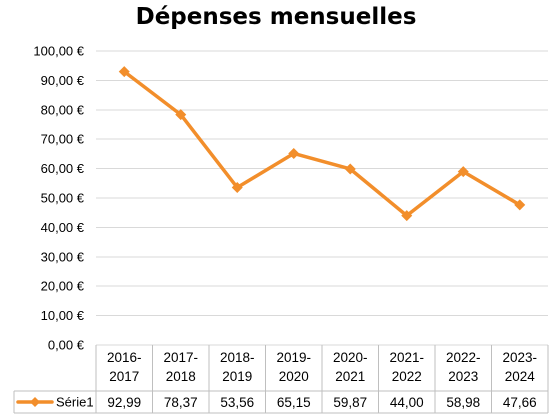 Image resolution: width=553 pixels, height=418 pixels. What do you see at coordinates (407, 402) in the screenshot?
I see `table-value-cell: 44,00` at bounding box center [407, 402].